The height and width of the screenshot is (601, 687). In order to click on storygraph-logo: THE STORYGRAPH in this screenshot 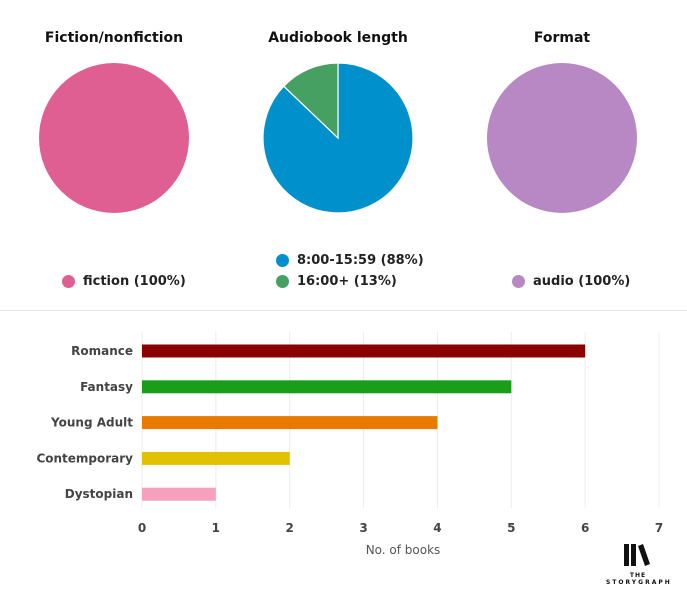, I will do `click(638, 564)`.